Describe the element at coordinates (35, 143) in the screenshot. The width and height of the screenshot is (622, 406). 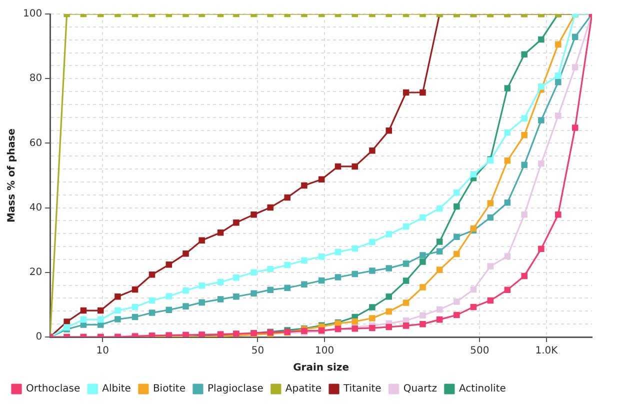
I see `y-tick-label: 60` at that location.